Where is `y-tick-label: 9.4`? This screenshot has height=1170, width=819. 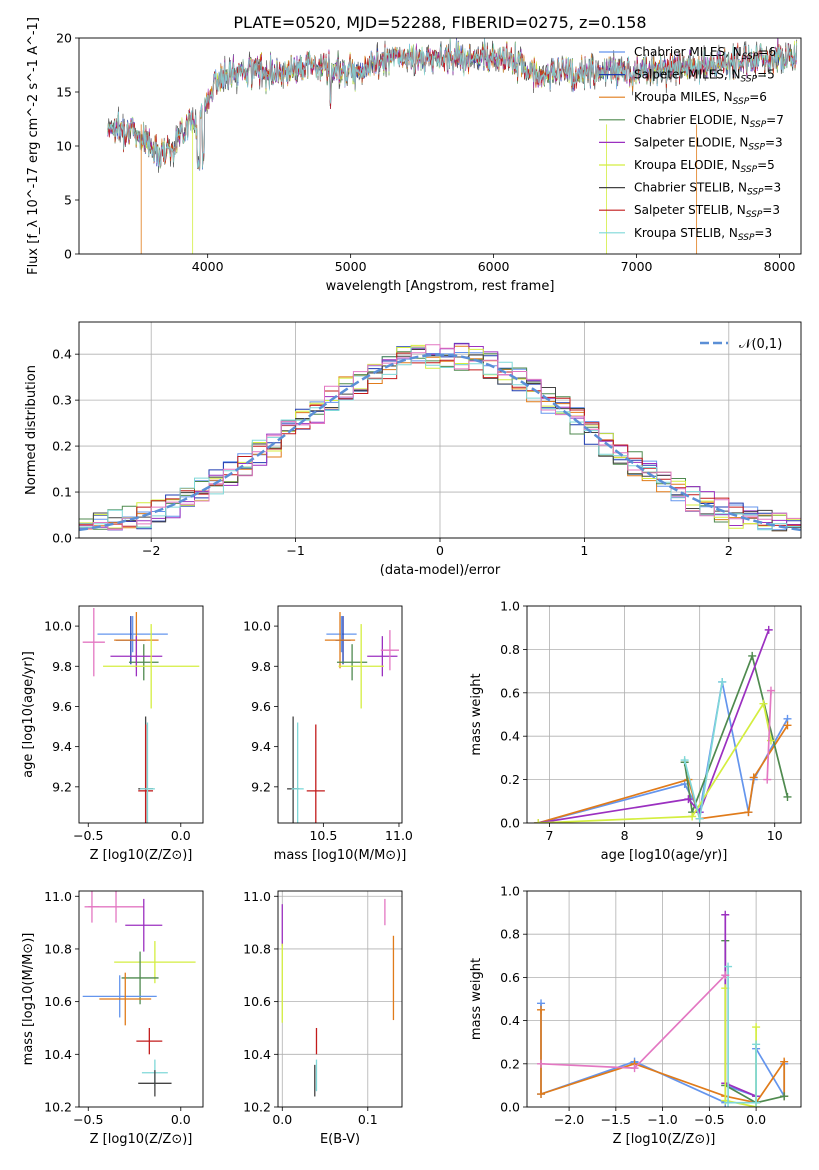
y-tick-label: 9.4 is located at coordinates (62, 746).